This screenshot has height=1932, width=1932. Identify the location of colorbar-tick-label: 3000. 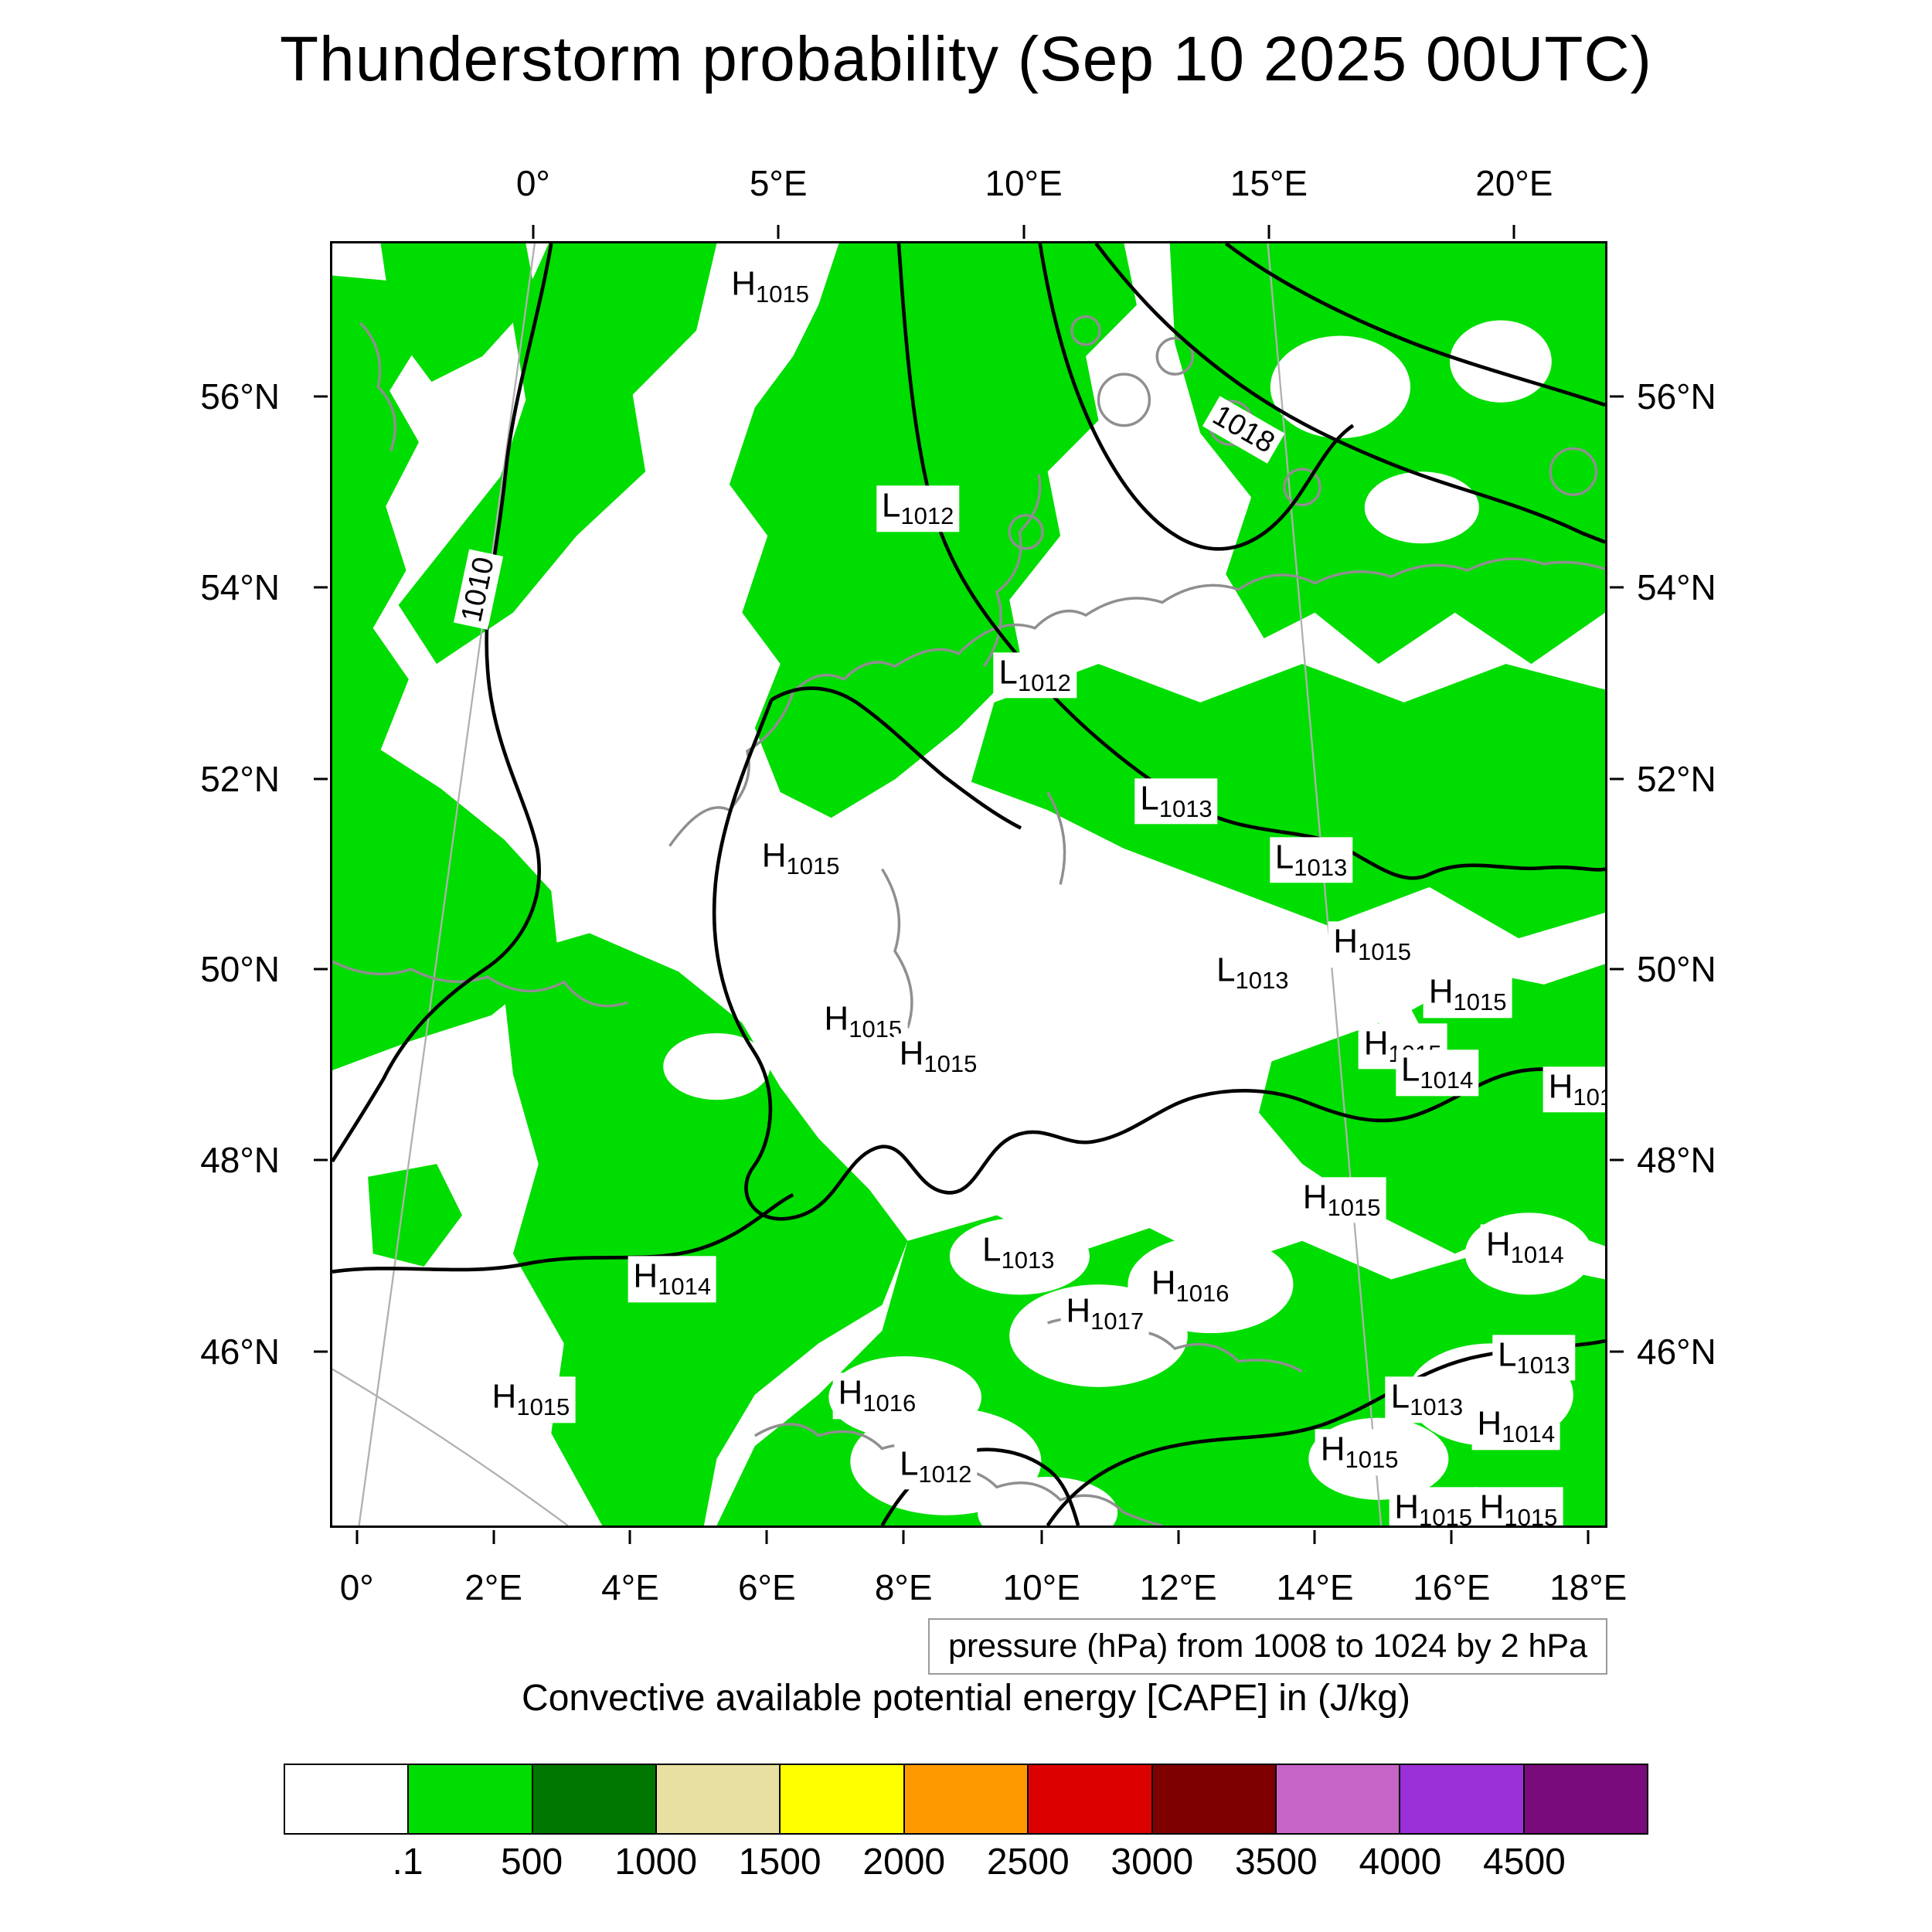
(1152, 1863).